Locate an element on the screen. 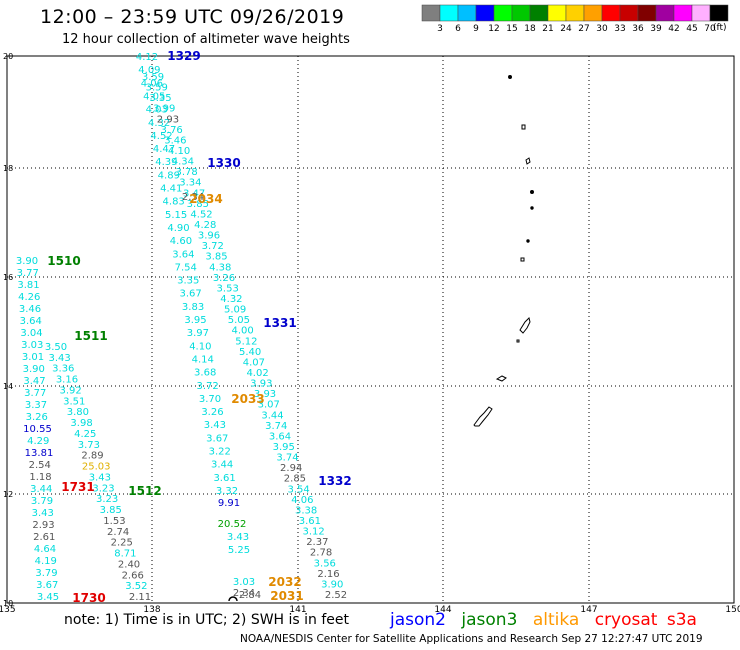  wave-height-value: 3.37 is located at coordinates (36, 405).